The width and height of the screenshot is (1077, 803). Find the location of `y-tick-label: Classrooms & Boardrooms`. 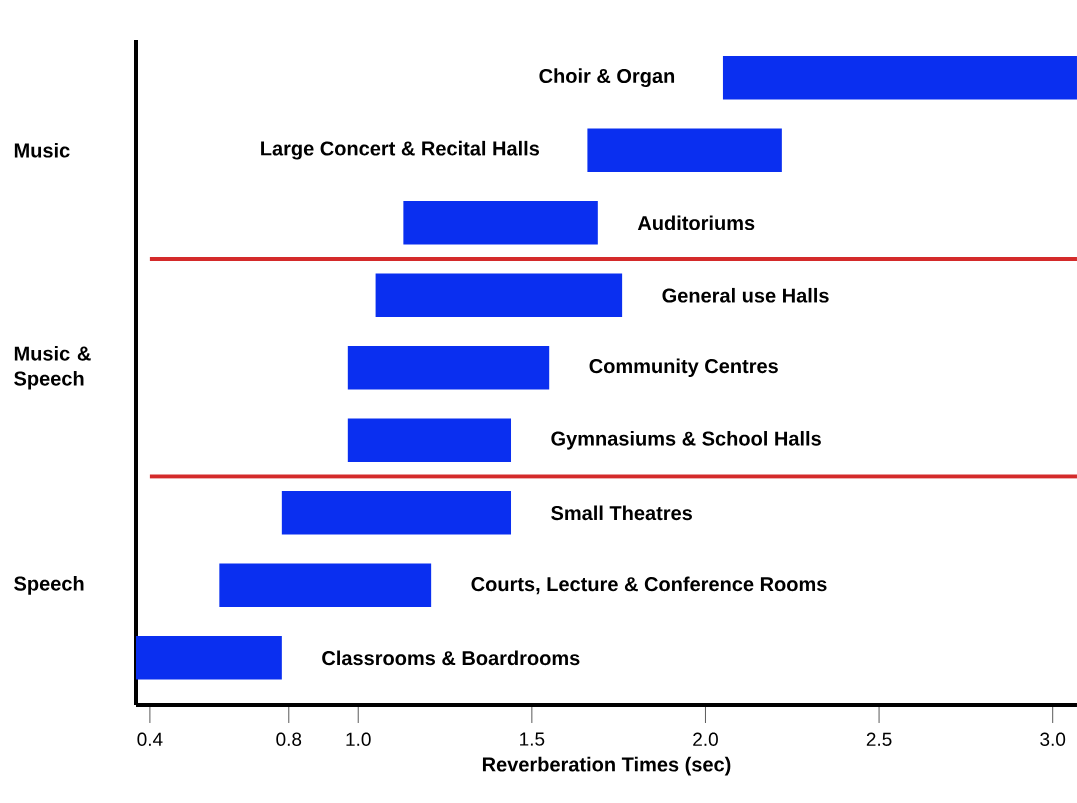

y-tick-label: Classrooms & Boardrooms is located at coordinates (451, 658).